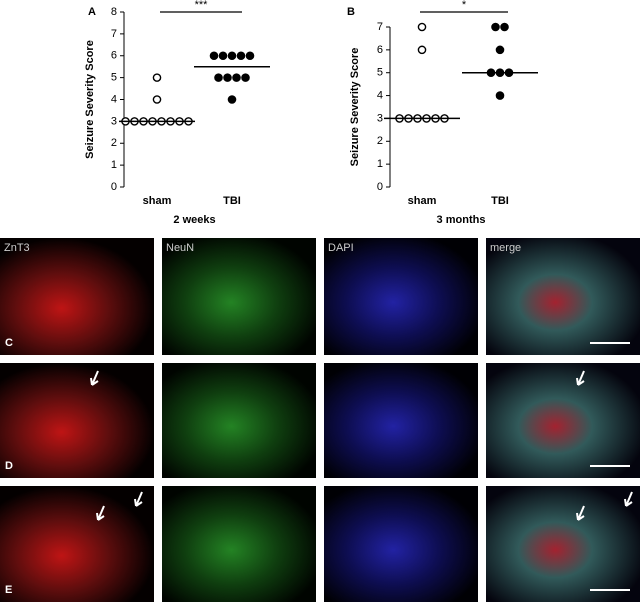  Describe the element at coordinates (8, 590) in the screenshot. I see `panel-label: E` at that location.